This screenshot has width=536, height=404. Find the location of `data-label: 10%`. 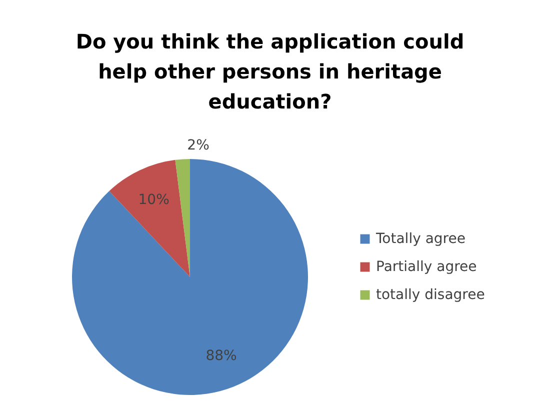

data-label: 10% is located at coordinates (154, 200).